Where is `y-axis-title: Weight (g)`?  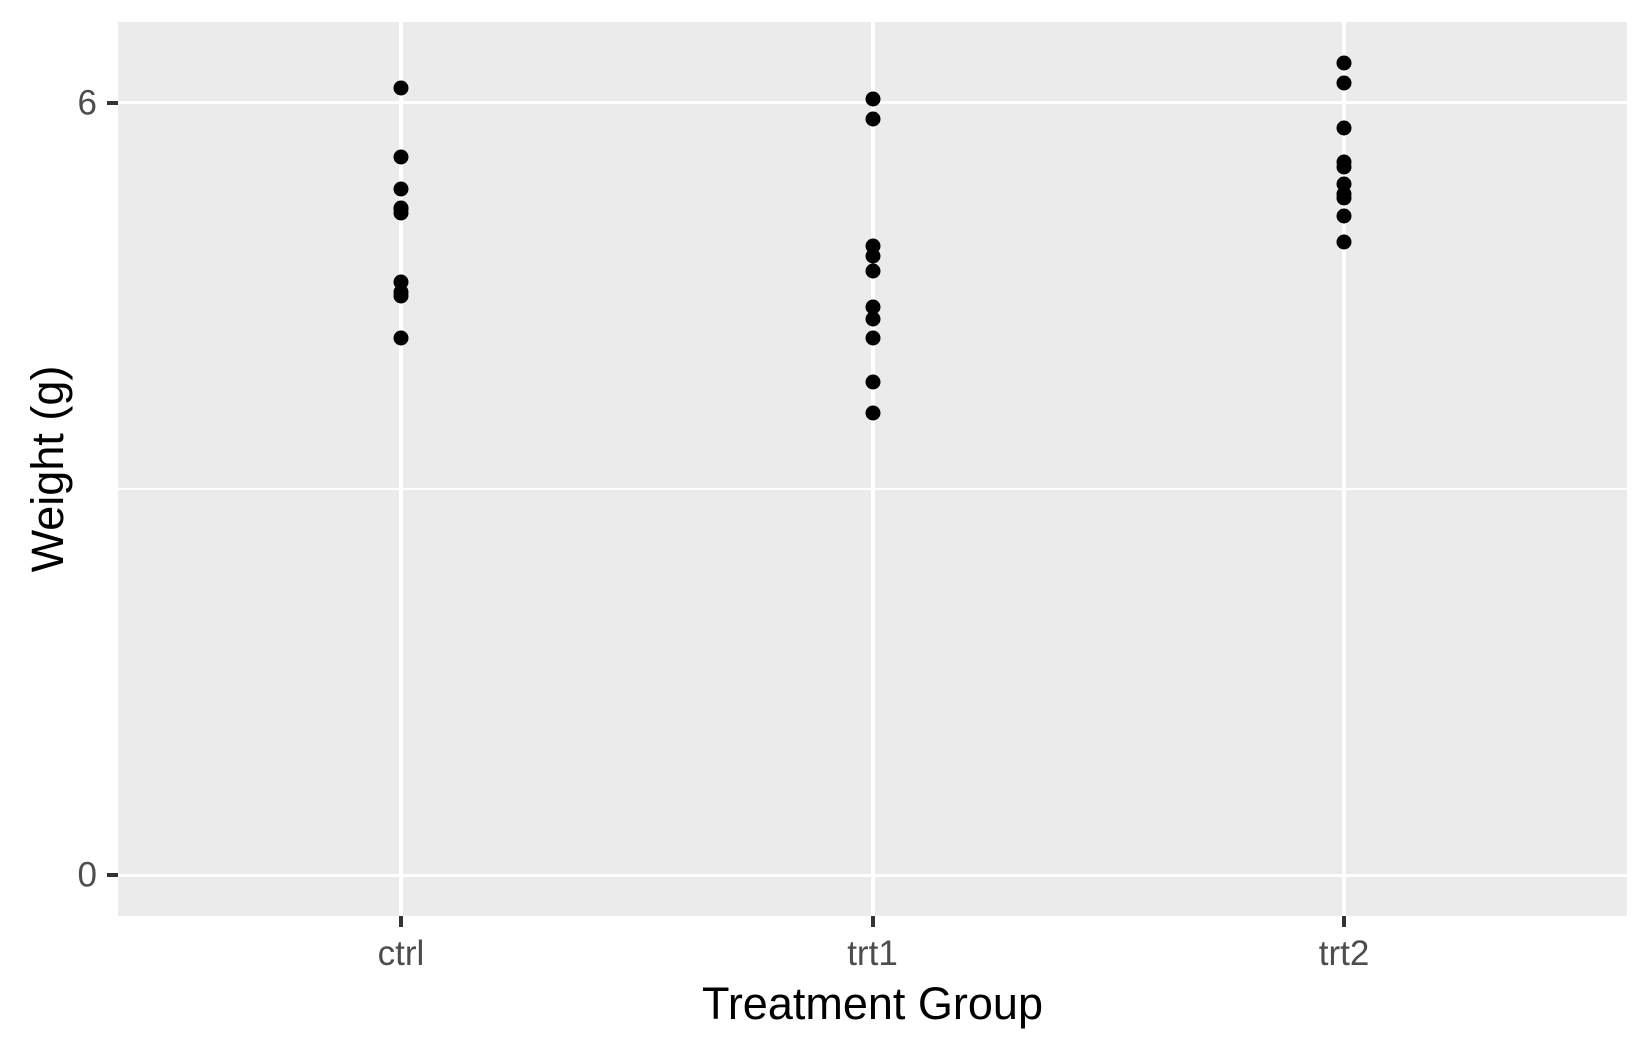 y-axis-title: Weight (g) is located at coordinates (47, 469).